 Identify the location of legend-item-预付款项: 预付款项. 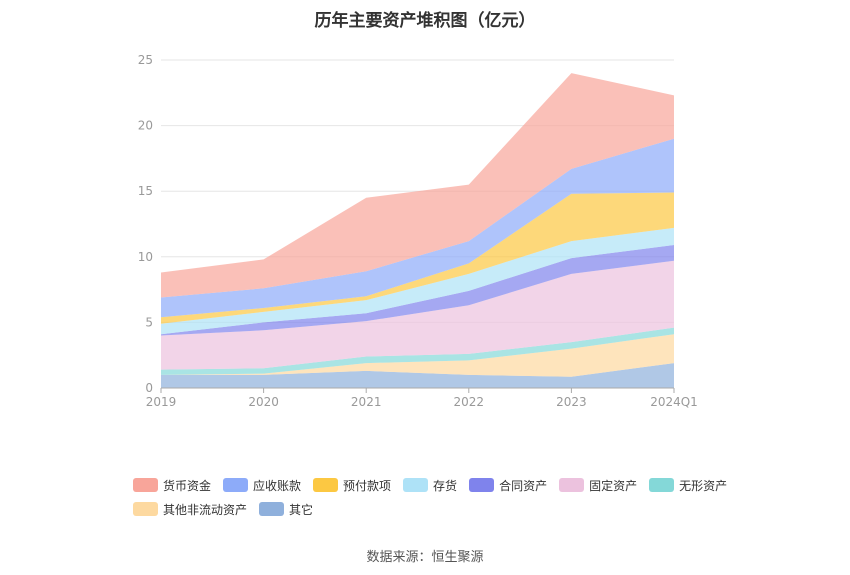
(352, 485).